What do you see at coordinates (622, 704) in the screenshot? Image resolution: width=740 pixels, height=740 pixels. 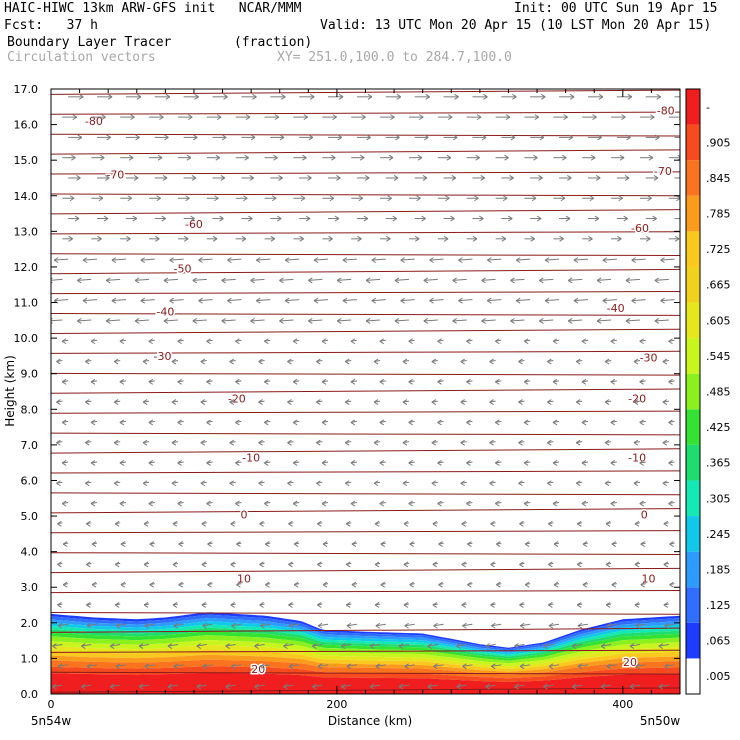 I see `x-tick-label: 400` at bounding box center [622, 704].